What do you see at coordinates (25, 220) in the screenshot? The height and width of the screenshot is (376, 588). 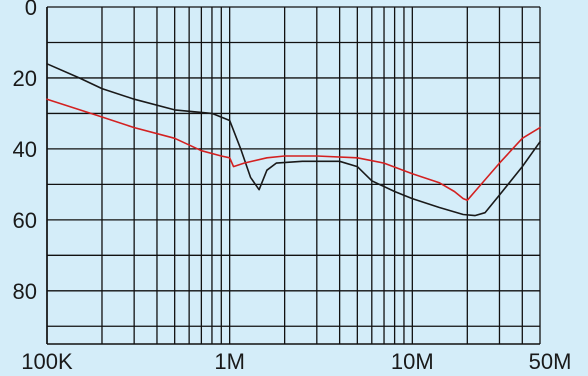 I see `y-tick-label: 60` at bounding box center [25, 220].